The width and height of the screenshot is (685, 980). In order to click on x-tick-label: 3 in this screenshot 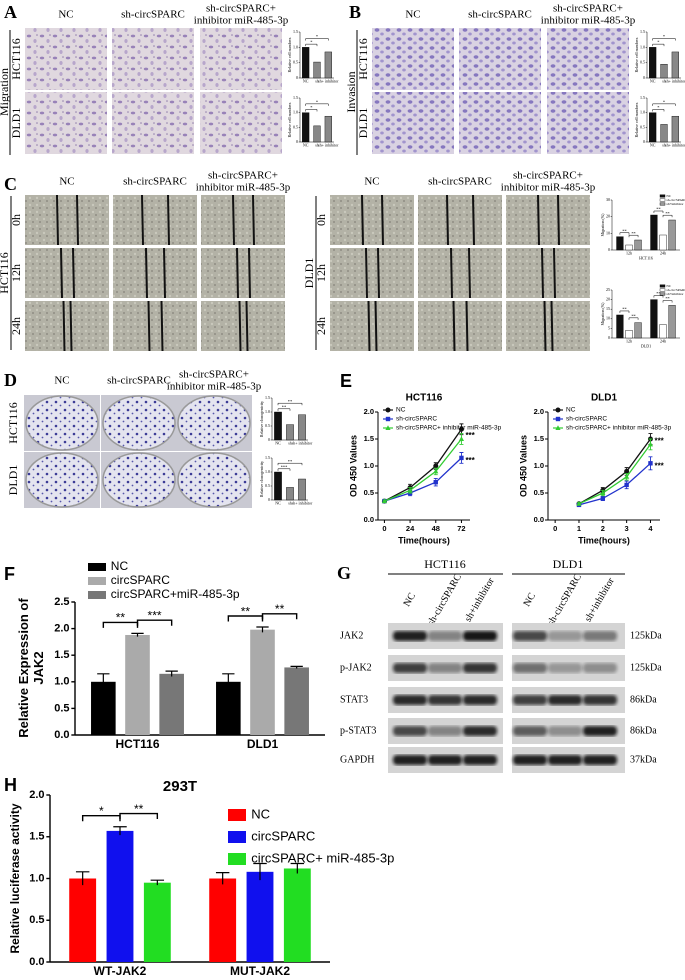, I will do `click(627, 528)`.